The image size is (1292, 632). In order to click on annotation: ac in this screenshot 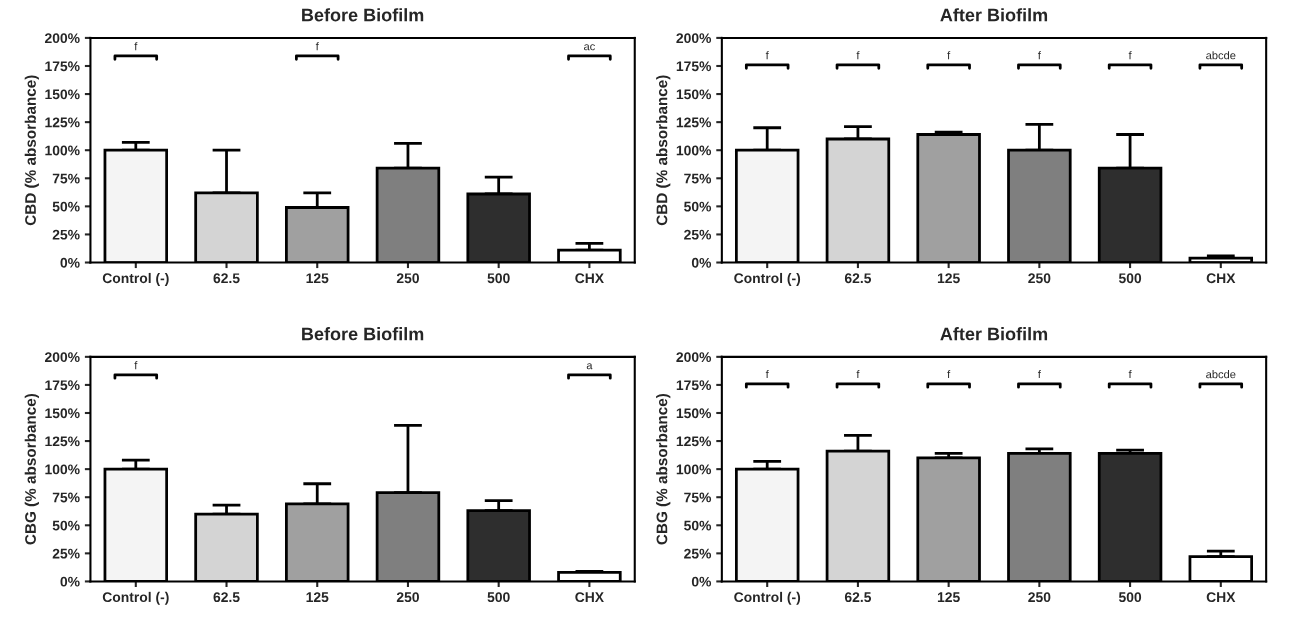, I will do `click(589, 47)`.